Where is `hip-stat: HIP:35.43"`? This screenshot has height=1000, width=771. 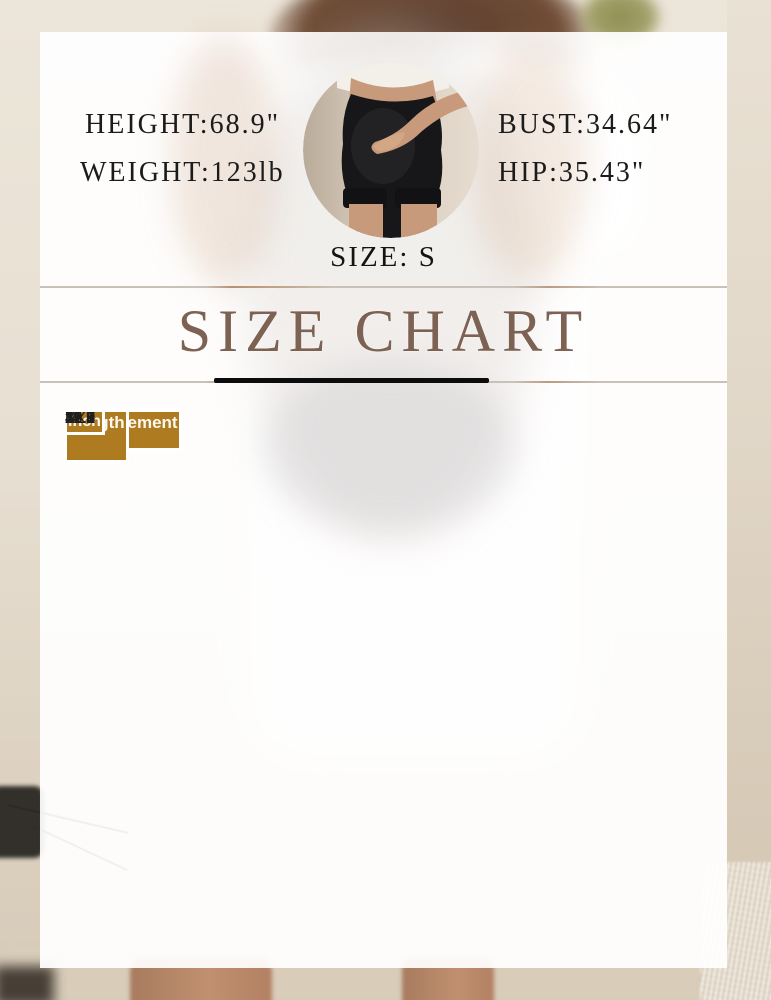 hip-stat: HIP:35.43" is located at coordinates (572, 172).